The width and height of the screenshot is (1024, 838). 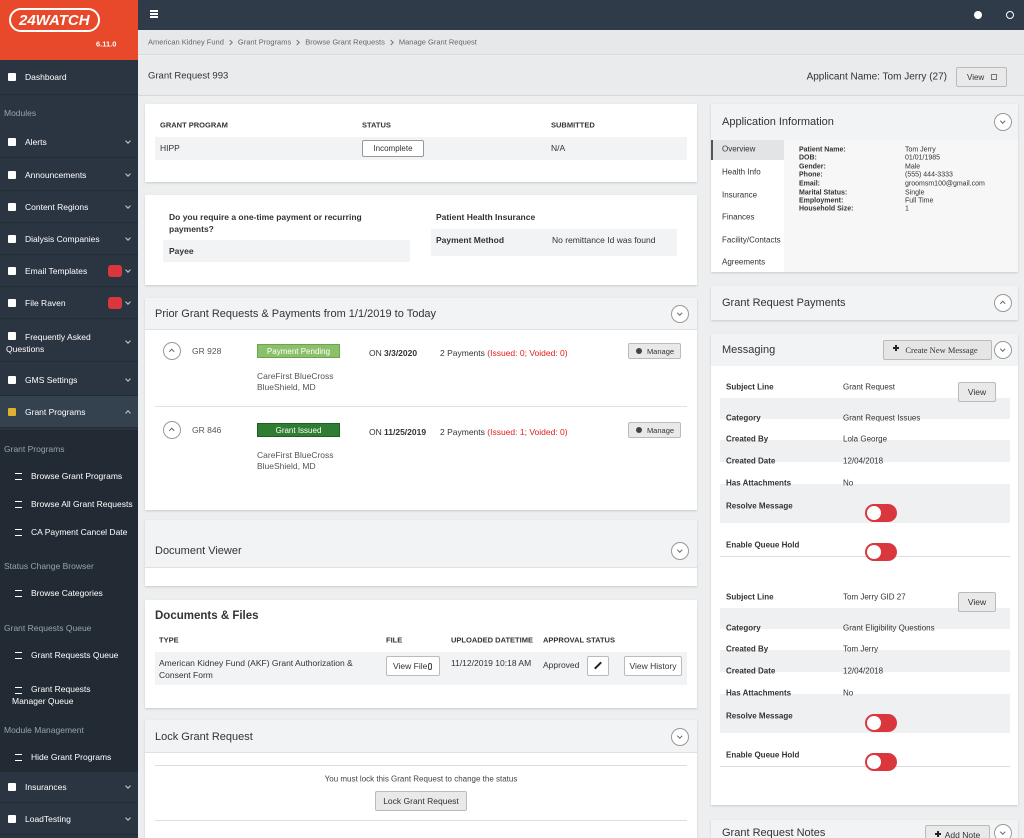 What do you see at coordinates (874, 597) in the screenshot?
I see `message-value: Tom Jerry GID 27` at bounding box center [874, 597].